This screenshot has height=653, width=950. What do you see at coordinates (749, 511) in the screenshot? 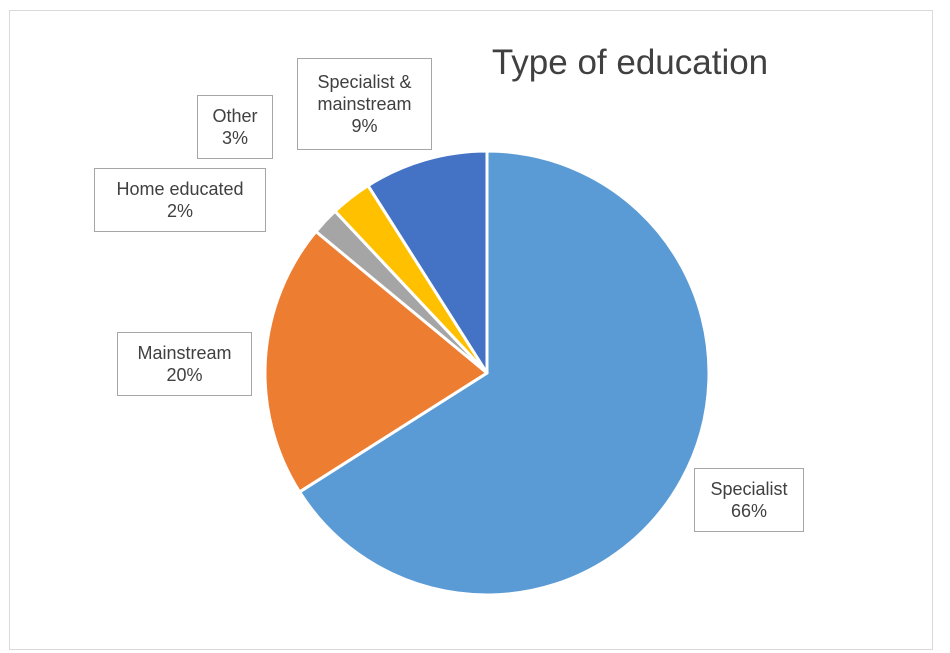
I see `data-label-specialist-value: 66%` at bounding box center [749, 511].